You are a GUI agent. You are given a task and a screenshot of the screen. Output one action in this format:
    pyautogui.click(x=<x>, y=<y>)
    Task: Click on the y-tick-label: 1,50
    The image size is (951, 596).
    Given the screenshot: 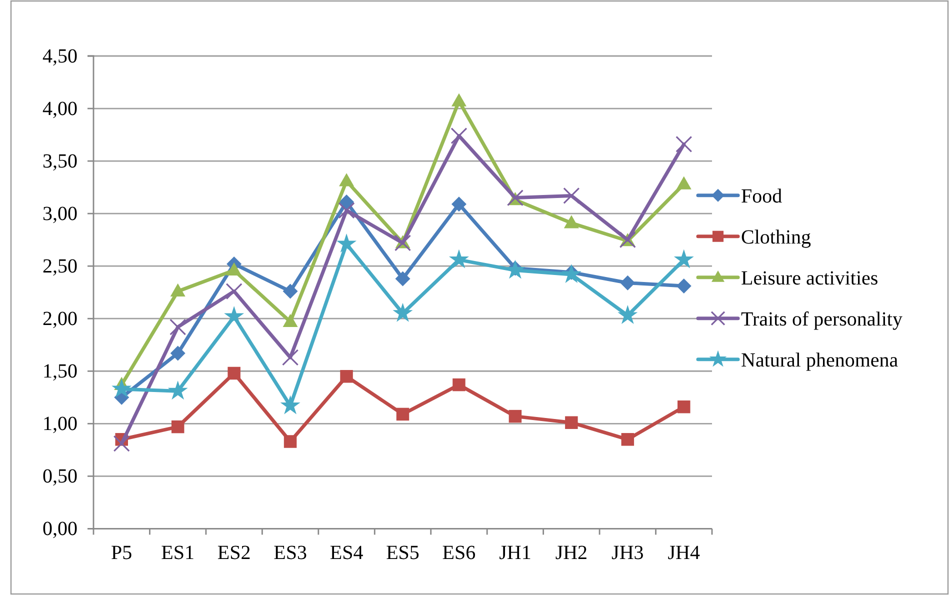 What is the action you would take?
    pyautogui.click(x=60, y=371)
    